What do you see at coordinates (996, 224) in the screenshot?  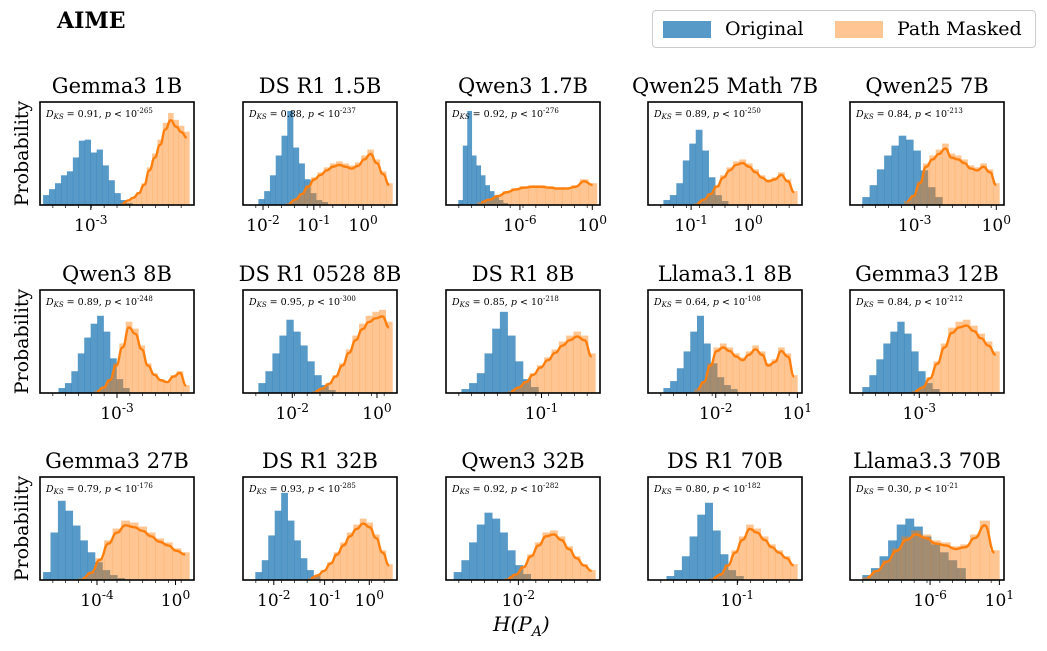 I see `x-tick-label: 10⁰` at bounding box center [996, 224].